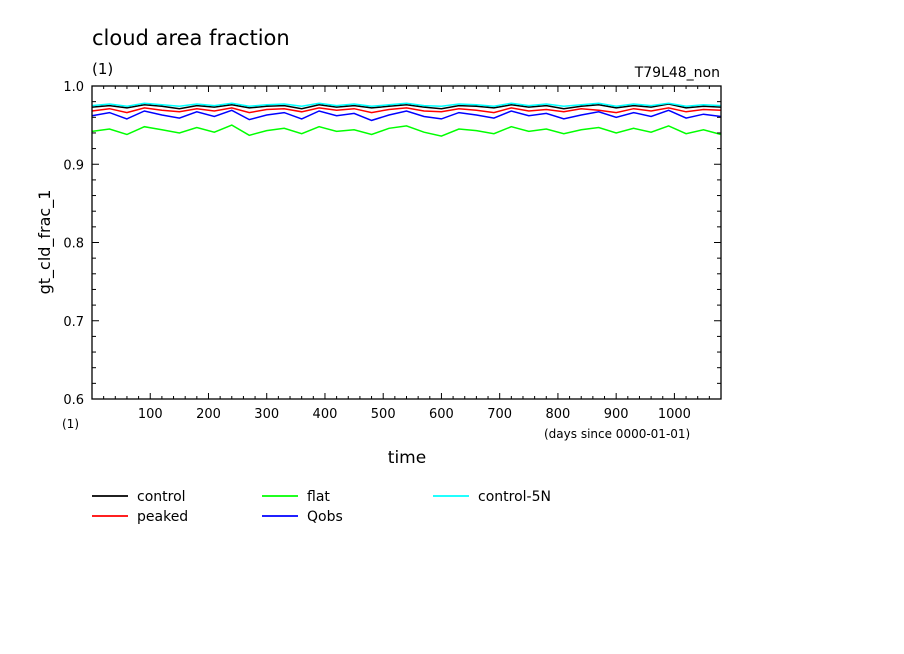  What do you see at coordinates (406, 110) in the screenshot?
I see `series-line-peaked` at bounding box center [406, 110].